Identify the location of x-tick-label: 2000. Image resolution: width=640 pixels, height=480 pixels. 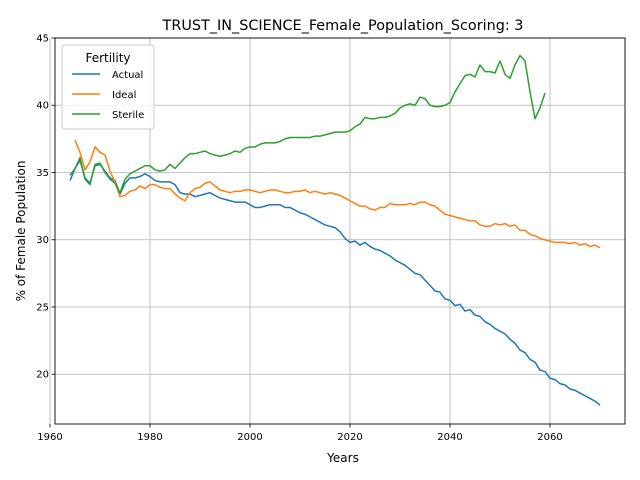
(249, 437).